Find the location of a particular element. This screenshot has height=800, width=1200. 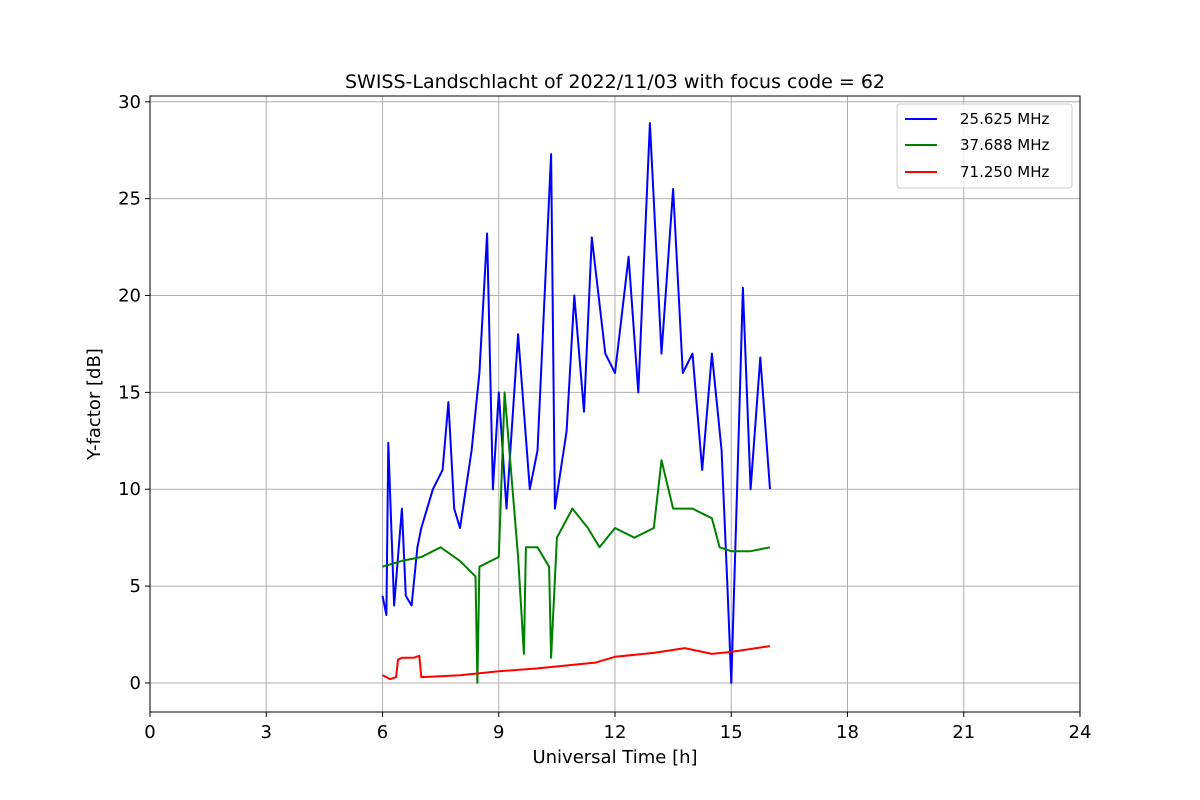

x-tick-label: 6 is located at coordinates (382, 732).